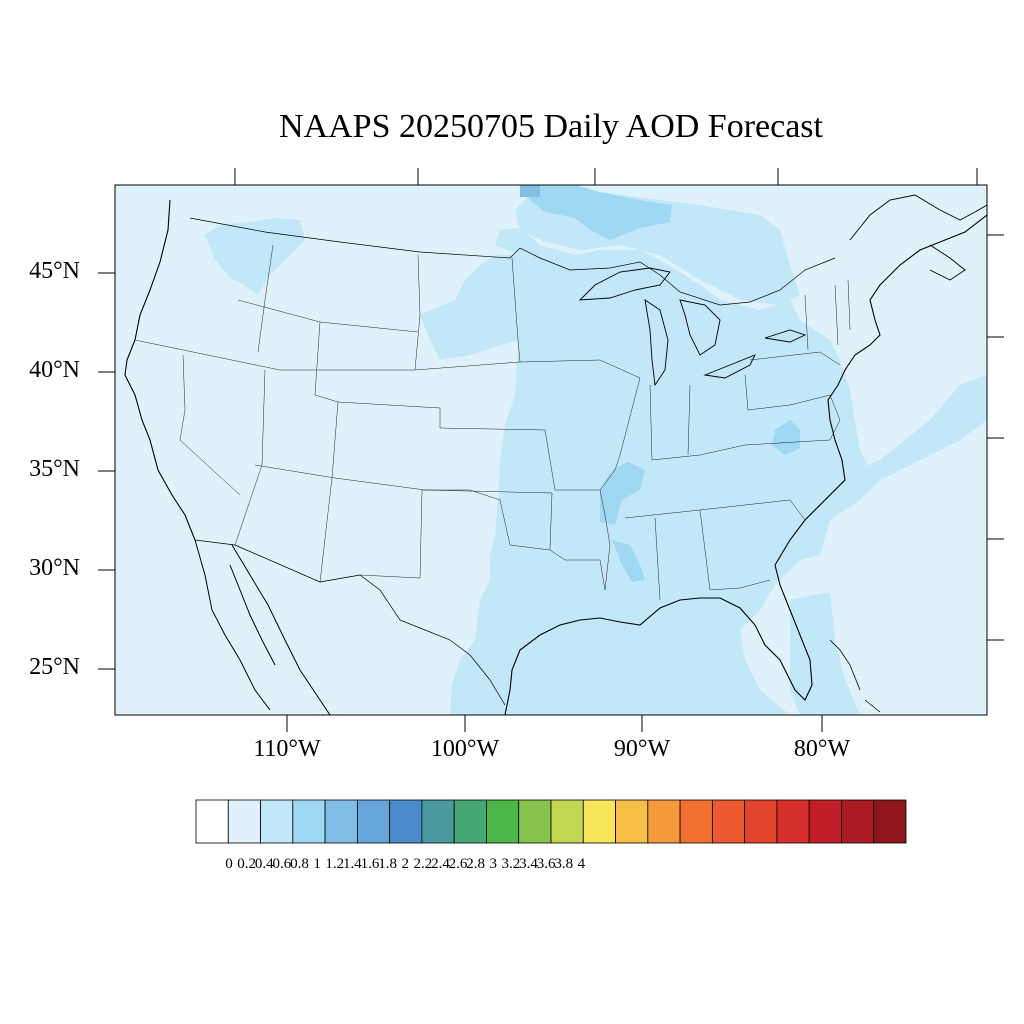 This screenshot has width=1024, height=1024. Describe the element at coordinates (622, 493) in the screenshot. I see `aod-region-lower-mississippi` at that location.